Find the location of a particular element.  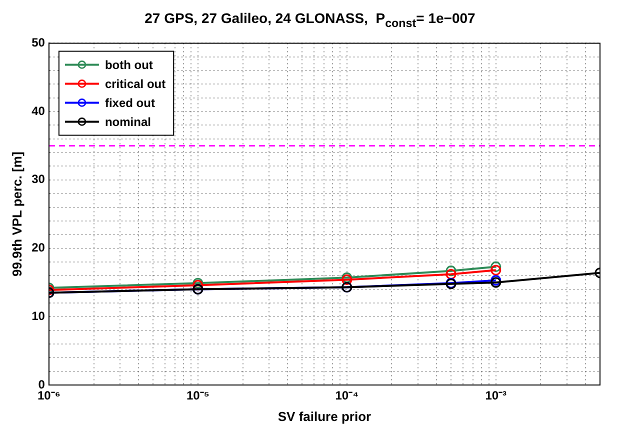

legend-label: both out is located at coordinates (128, 65).